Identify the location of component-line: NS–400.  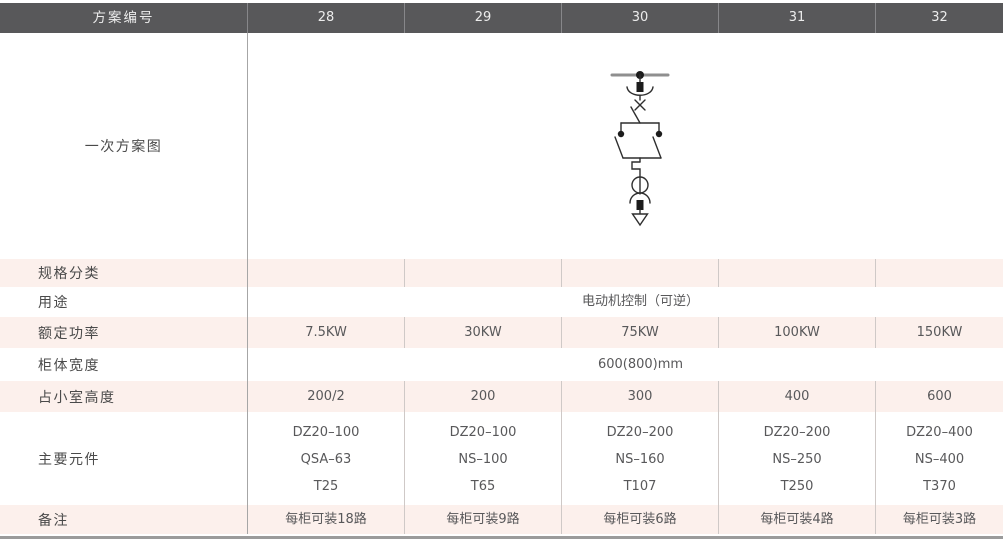
(939, 459).